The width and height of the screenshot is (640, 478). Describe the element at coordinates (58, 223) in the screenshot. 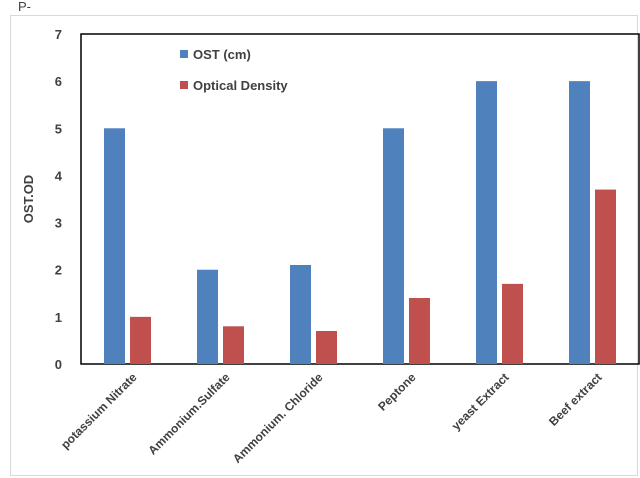

I see `y-tick-label: 3` at that location.